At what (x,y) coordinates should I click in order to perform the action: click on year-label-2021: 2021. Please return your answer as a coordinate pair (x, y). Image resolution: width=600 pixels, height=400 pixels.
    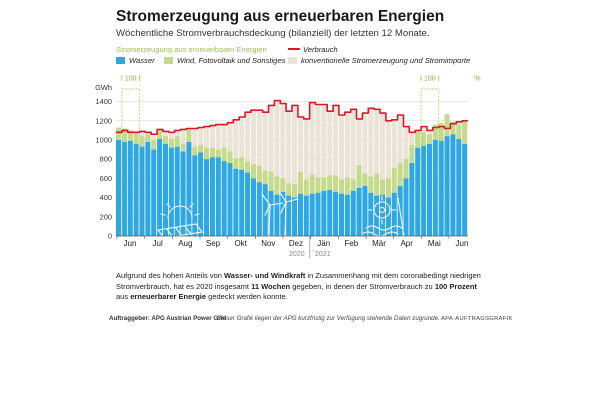
    Looking at the image, I should click on (323, 254).